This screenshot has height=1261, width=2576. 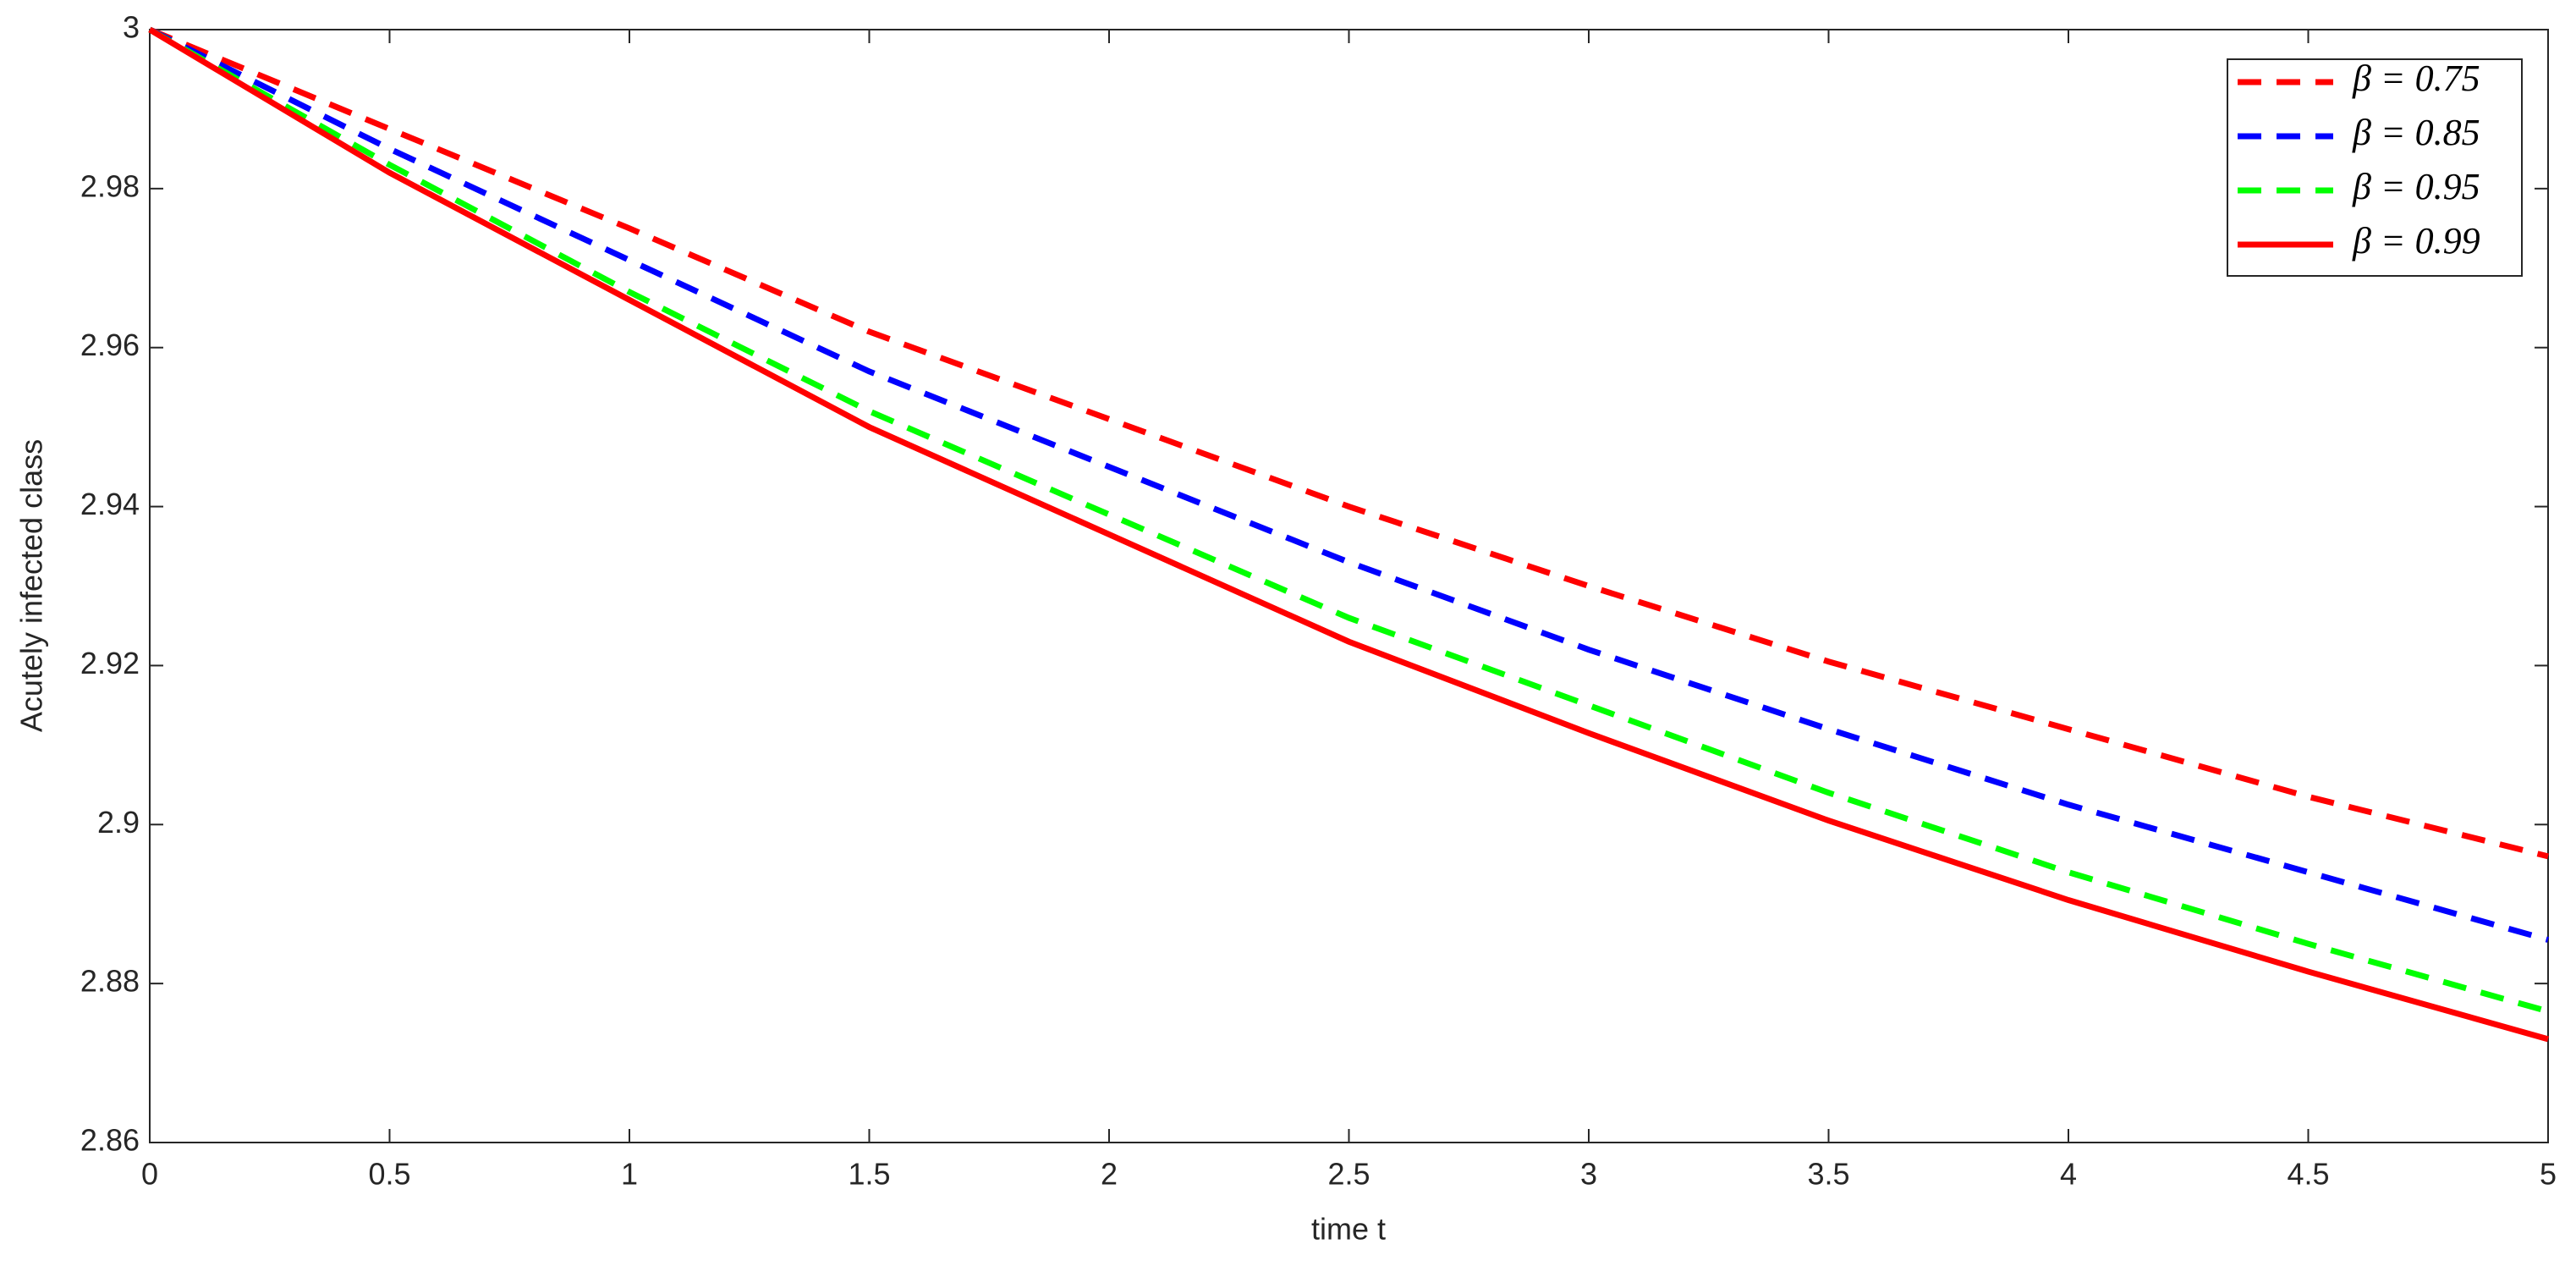 What do you see at coordinates (118, 822) in the screenshot?
I see `y-tick-label: 2.9` at bounding box center [118, 822].